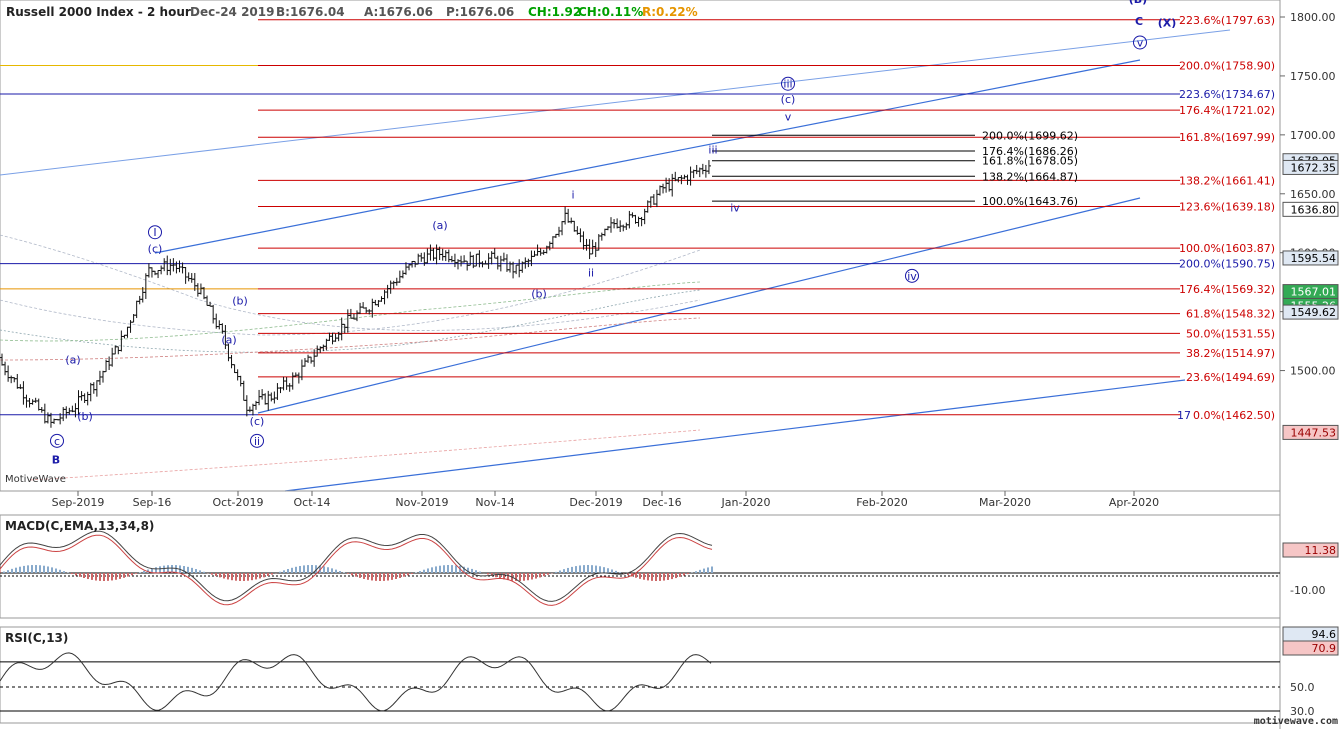 The width and height of the screenshot is (1340, 729). What do you see at coordinates (356, 566) in the screenshot?
I see `macd-line` at bounding box center [356, 566].